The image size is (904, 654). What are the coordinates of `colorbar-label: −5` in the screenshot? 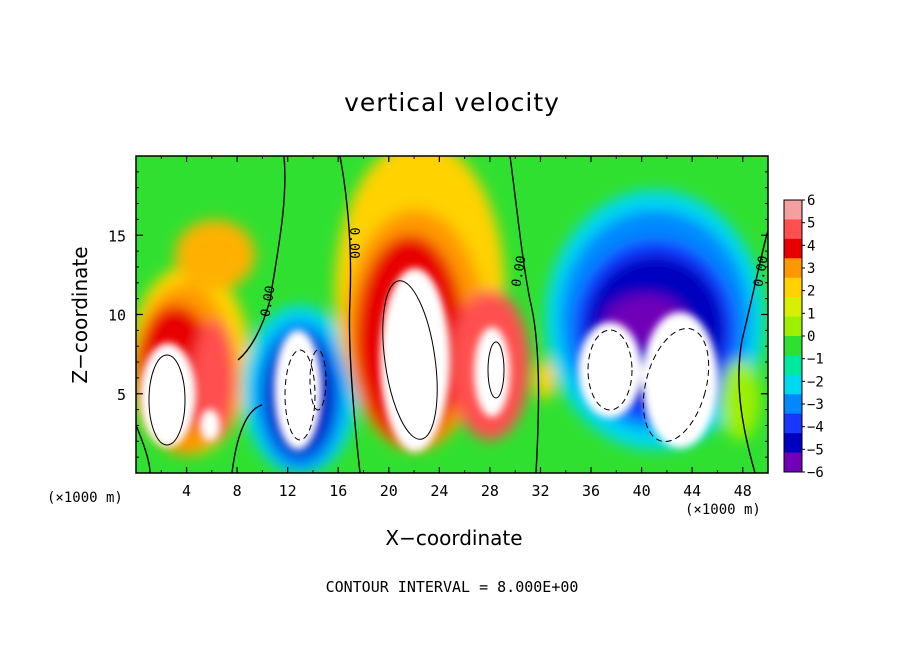 It's located at (815, 450).